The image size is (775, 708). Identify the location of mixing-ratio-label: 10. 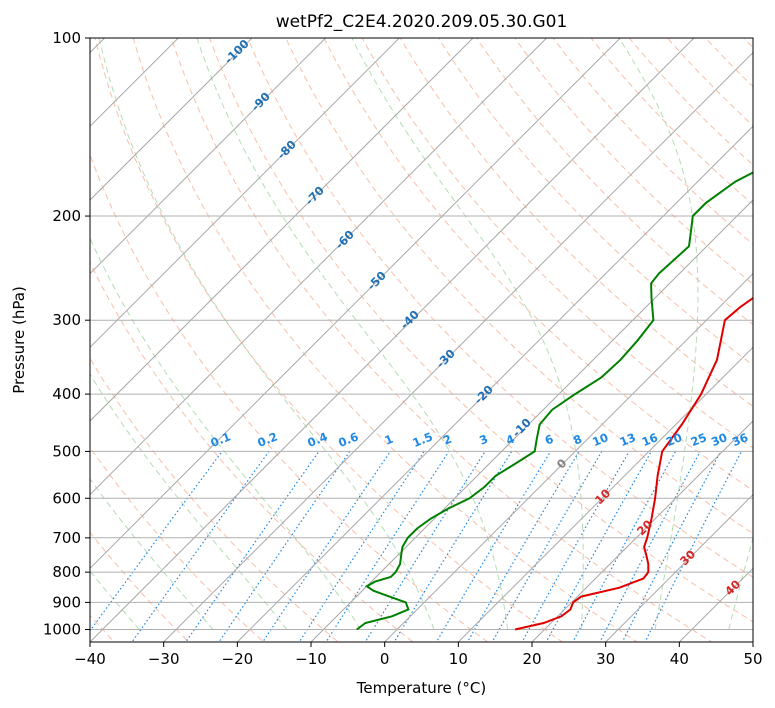
(600, 439).